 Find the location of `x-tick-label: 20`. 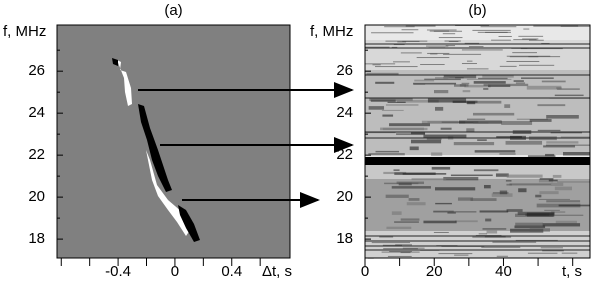

x-tick-label: 20 is located at coordinates (434, 271).